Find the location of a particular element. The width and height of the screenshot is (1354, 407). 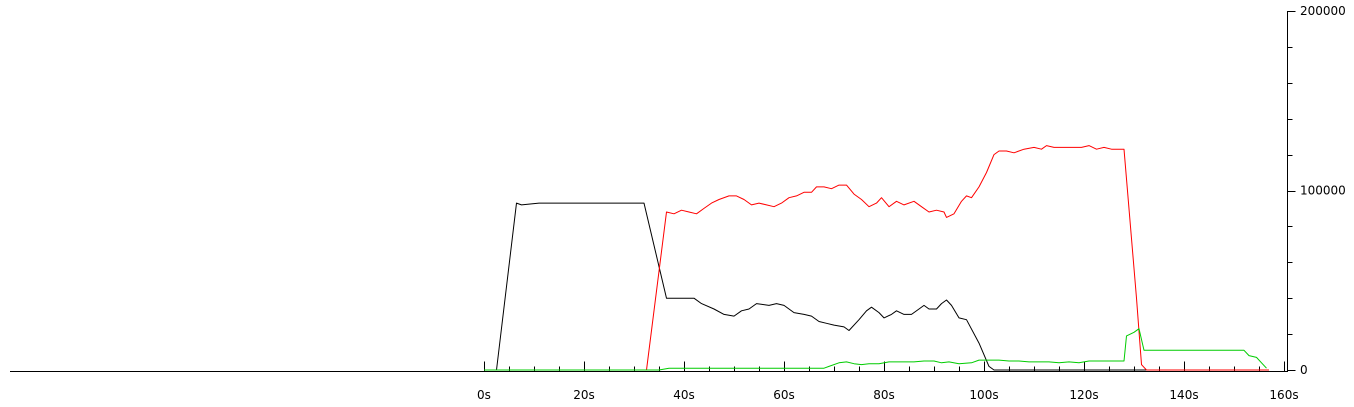

y-tick-label: 200000 is located at coordinates (1323, 11).